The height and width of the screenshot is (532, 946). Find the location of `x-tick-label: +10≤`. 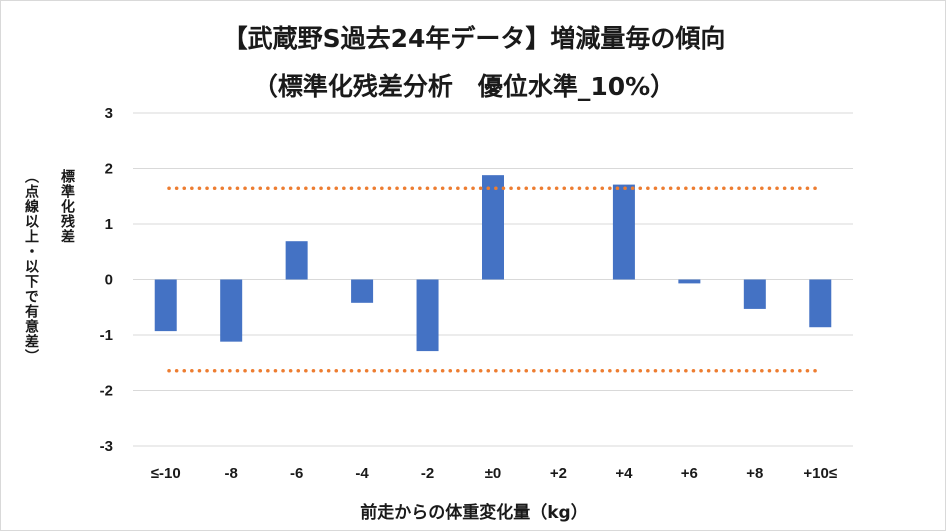

x-tick-label: +10≤ is located at coordinates (820, 473).